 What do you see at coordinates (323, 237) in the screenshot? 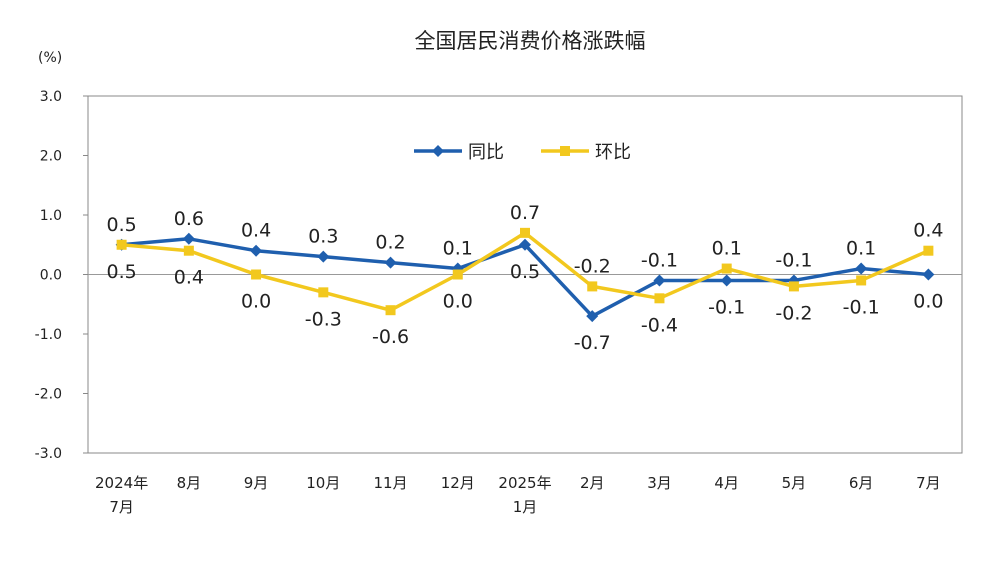
I see `data-label: 0.3` at bounding box center [323, 237].